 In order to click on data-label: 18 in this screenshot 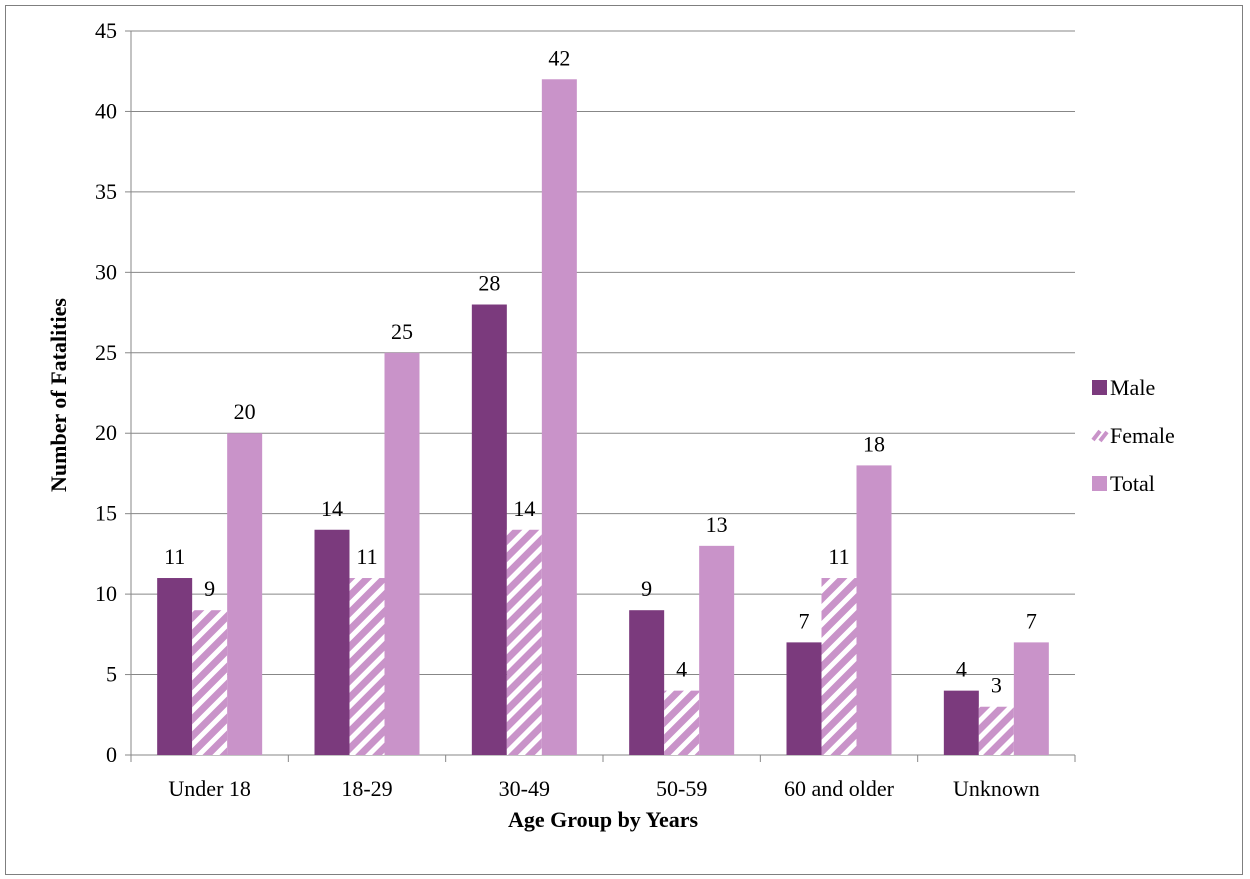, I will do `click(874, 443)`.